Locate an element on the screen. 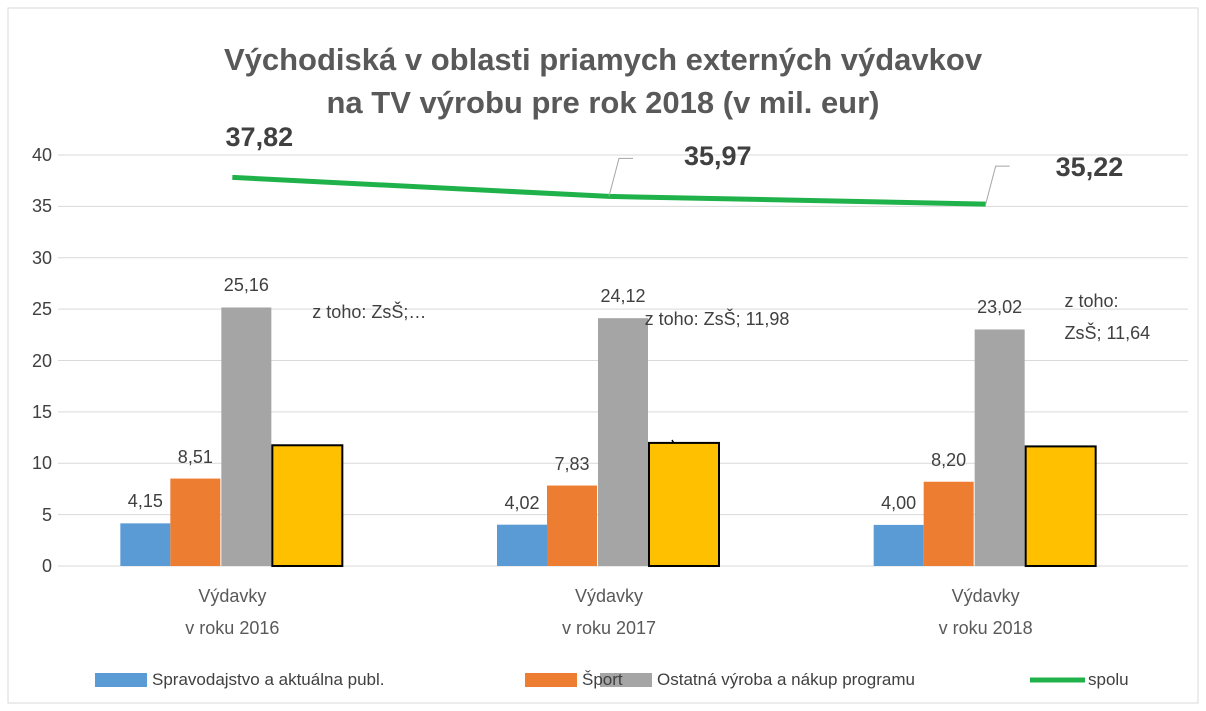 The height and width of the screenshot is (711, 1206). data-label: 4,15 is located at coordinates (145, 501).